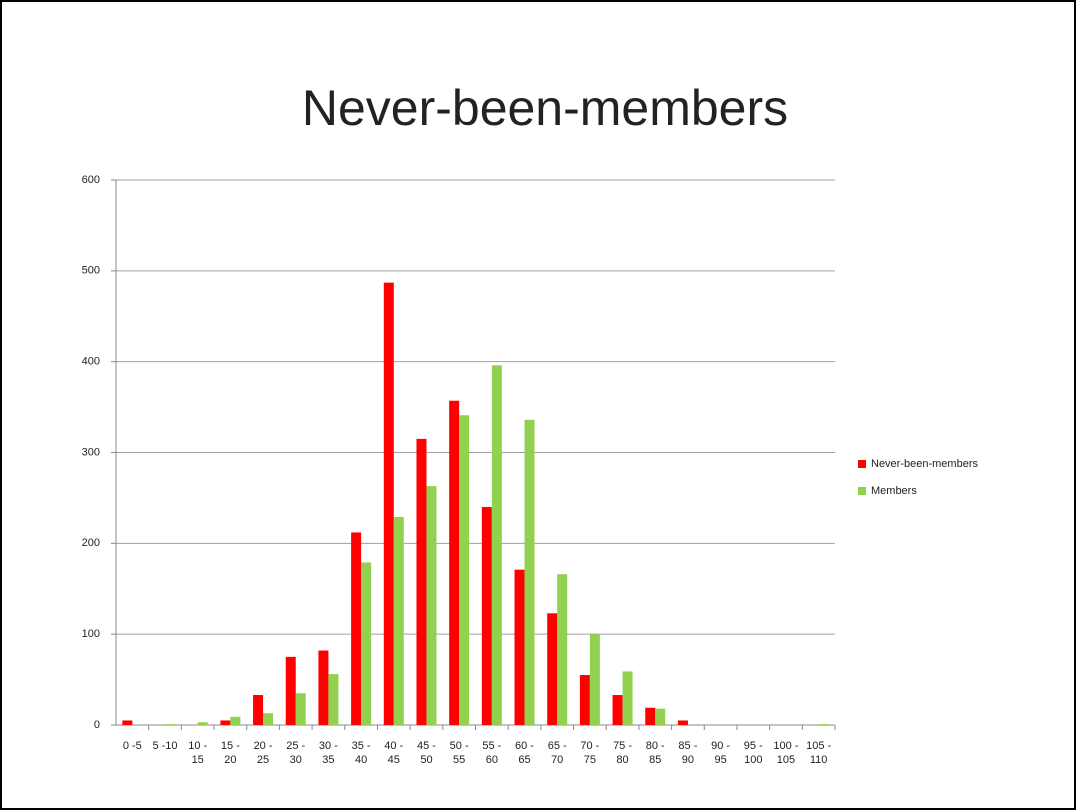 This screenshot has height=810, width=1076. I want to click on x-tick-label: 10 - 15, so click(198, 753).